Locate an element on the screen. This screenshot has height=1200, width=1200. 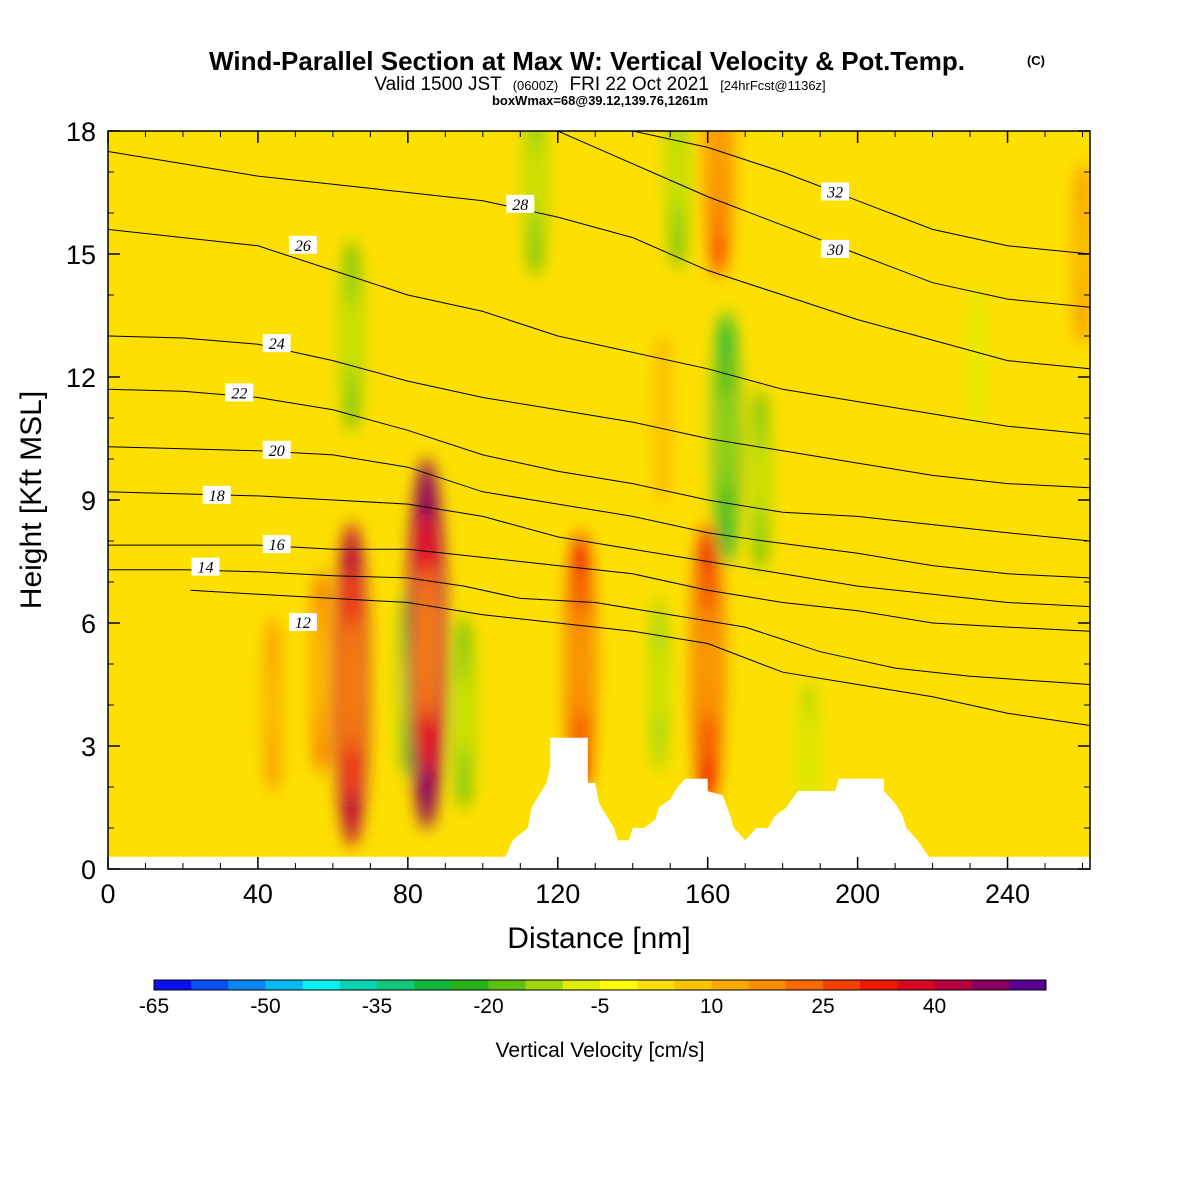
forecast-info: [24hrFcst@1136z] is located at coordinates (772, 85).